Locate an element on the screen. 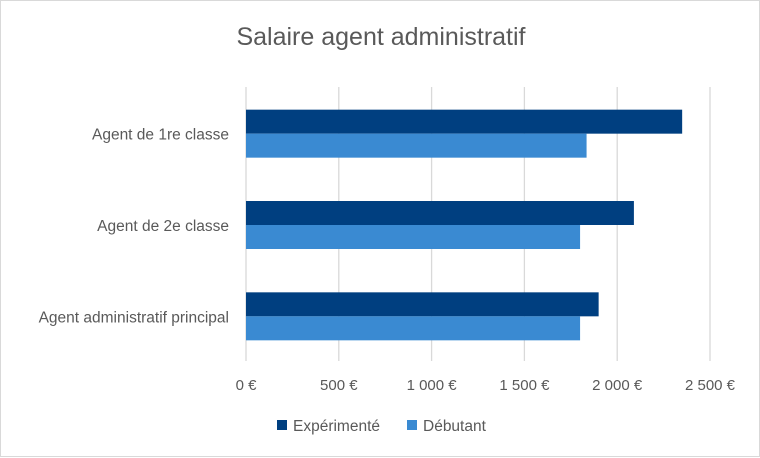  x-tick-label: 1 000 € is located at coordinates (432, 385).